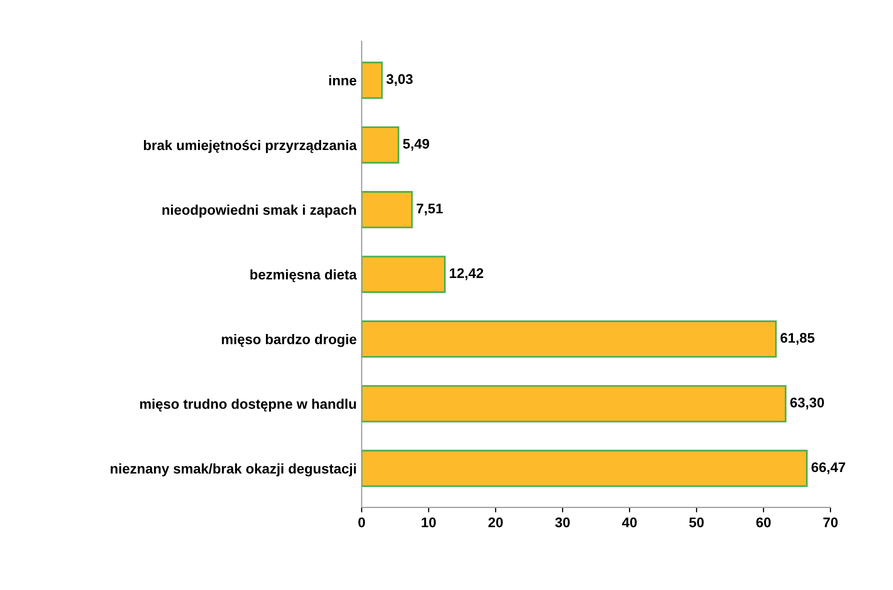 This screenshot has height=590, width=893. Describe the element at coordinates (342, 80) in the screenshot. I see `y-tick-label: inne` at that location.